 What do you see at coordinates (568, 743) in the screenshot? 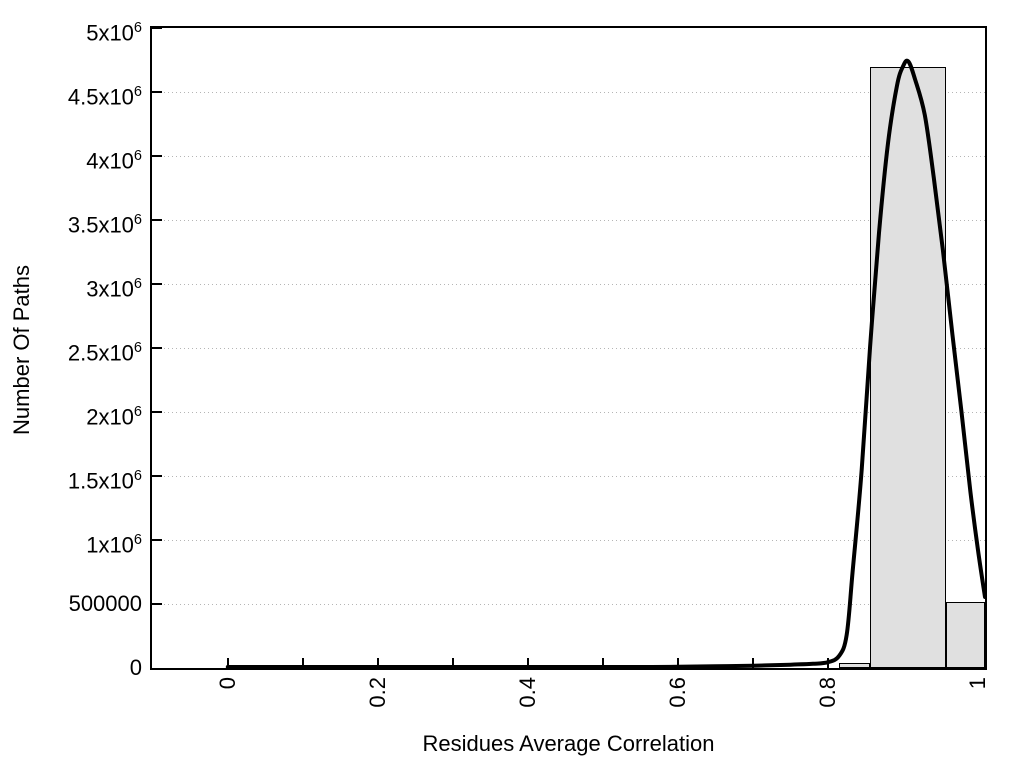
I see `x-axis-title: Residues Average Correlation` at bounding box center [568, 743].